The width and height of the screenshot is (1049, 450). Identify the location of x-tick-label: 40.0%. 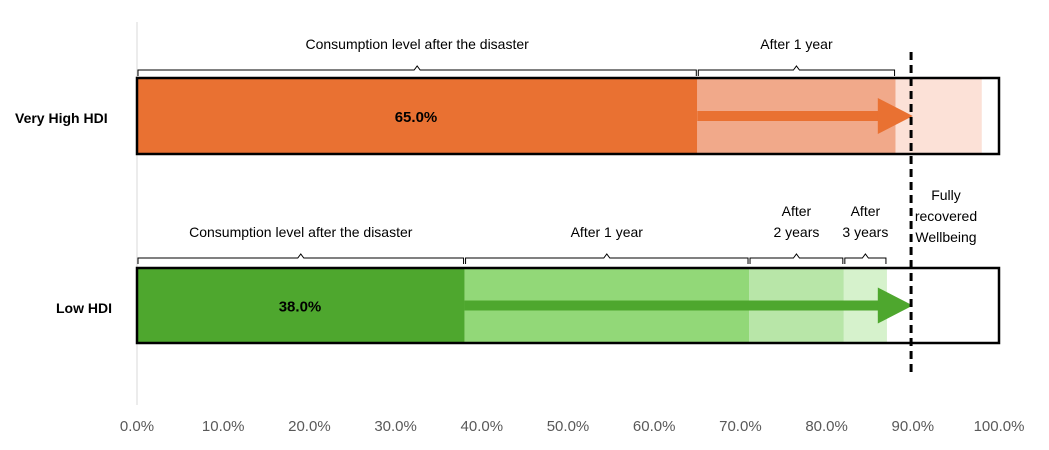
(482, 426).